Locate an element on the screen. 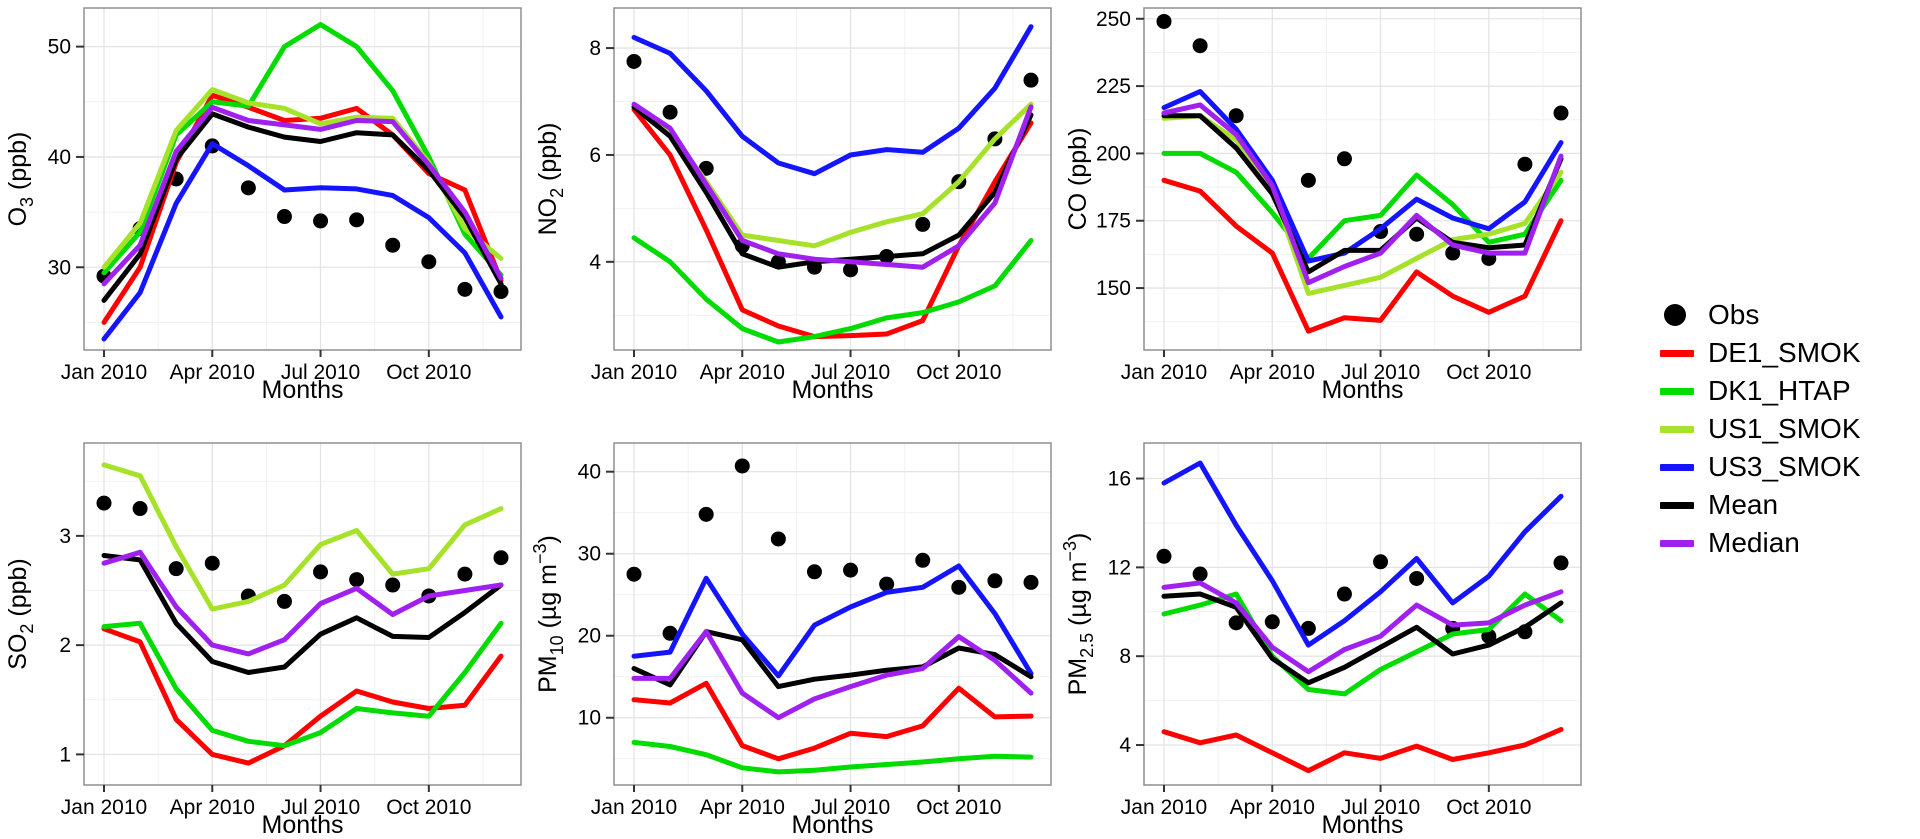 The height and width of the screenshot is (839, 1920). legend-item-mean: Mean is located at coordinates (1760, 505).